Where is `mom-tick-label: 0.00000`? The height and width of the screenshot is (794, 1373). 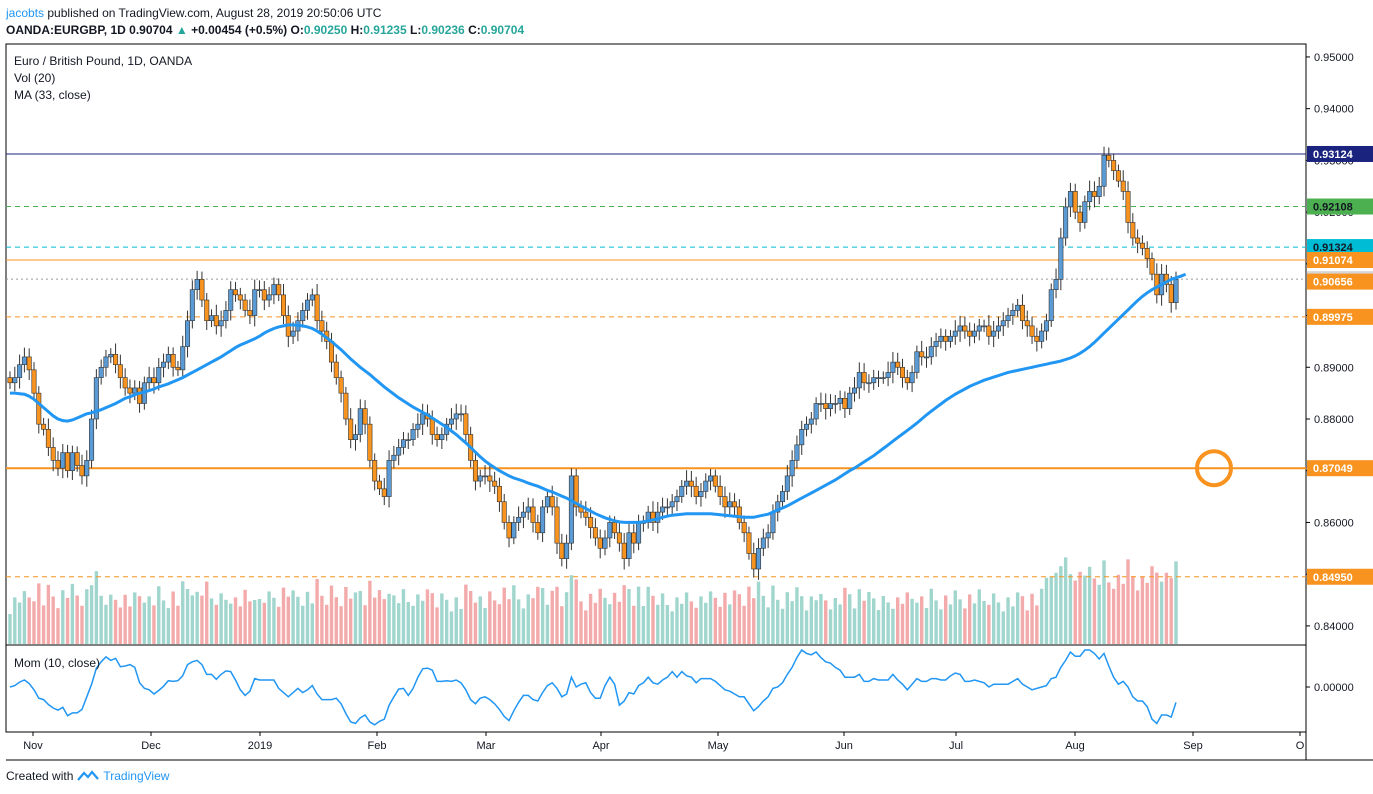 mom-tick-label: 0.00000 is located at coordinates (1334, 688).